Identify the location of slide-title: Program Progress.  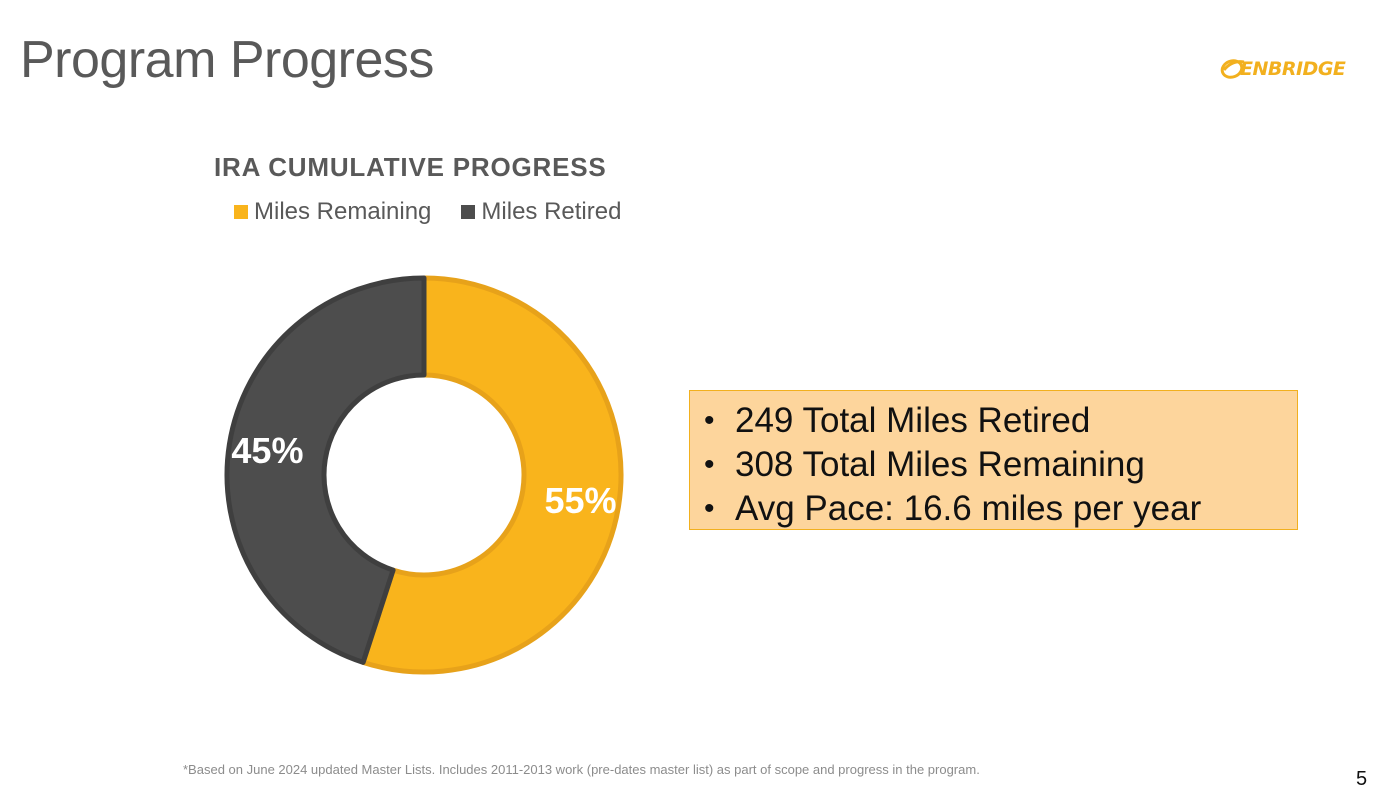
(227, 60).